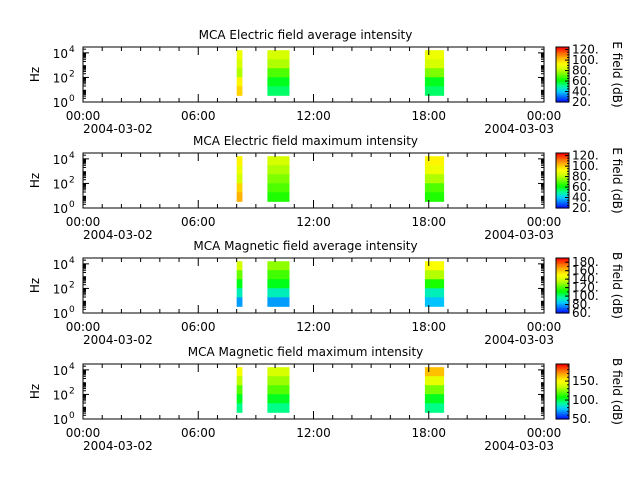 This screenshot has height=480, width=640. Describe the element at coordinates (305, 246) in the screenshot. I see `panel-title: MCA Magnetic field average intensity` at that location.